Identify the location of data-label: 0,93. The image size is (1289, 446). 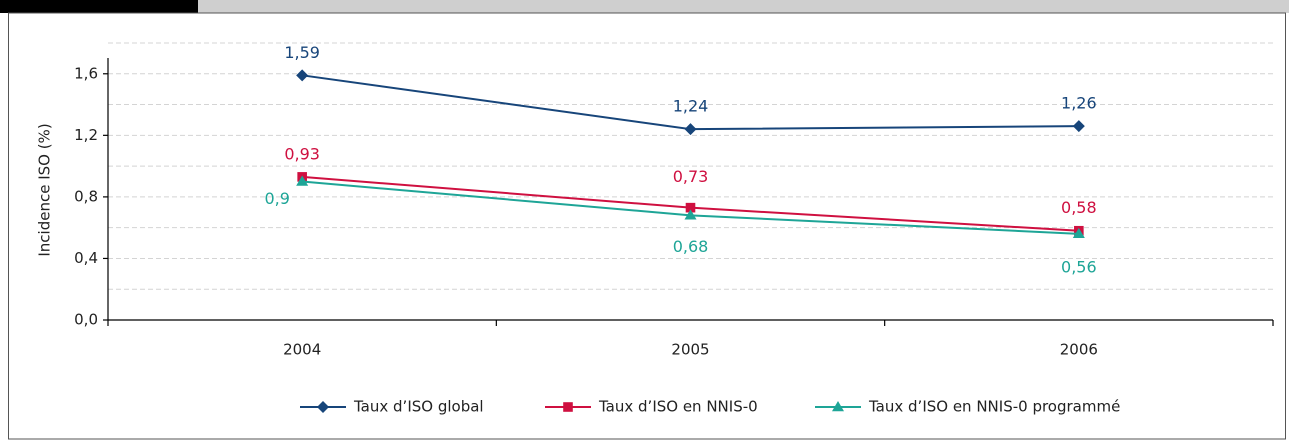
(302, 153).